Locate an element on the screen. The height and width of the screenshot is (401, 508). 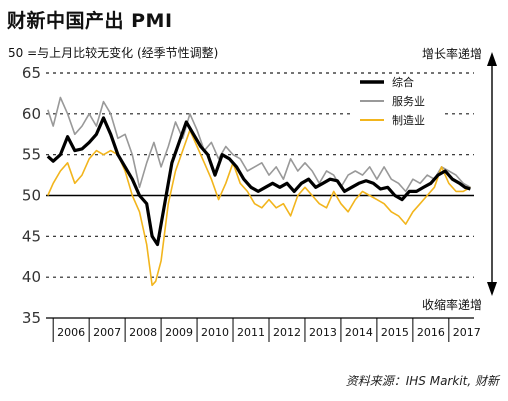
legend-label: 制造业 is located at coordinates (408, 120).